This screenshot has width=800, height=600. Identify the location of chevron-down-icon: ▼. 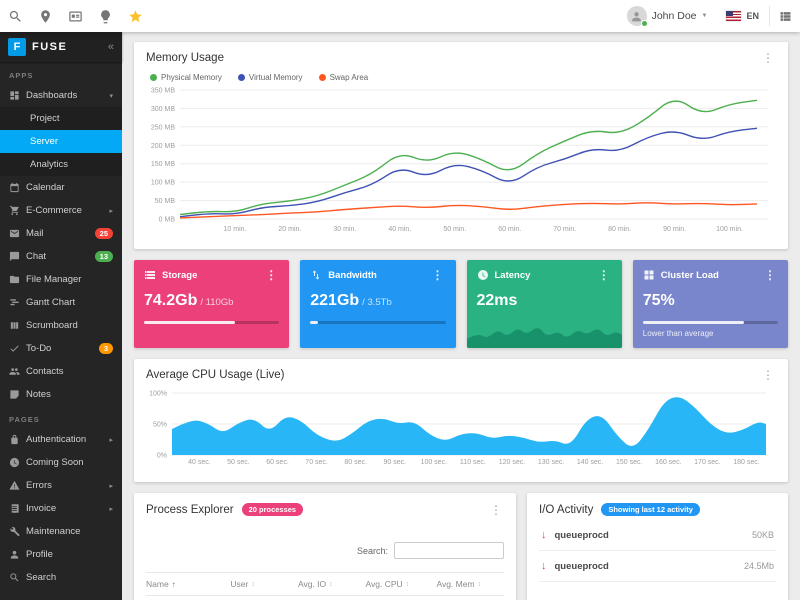
(704, 16).